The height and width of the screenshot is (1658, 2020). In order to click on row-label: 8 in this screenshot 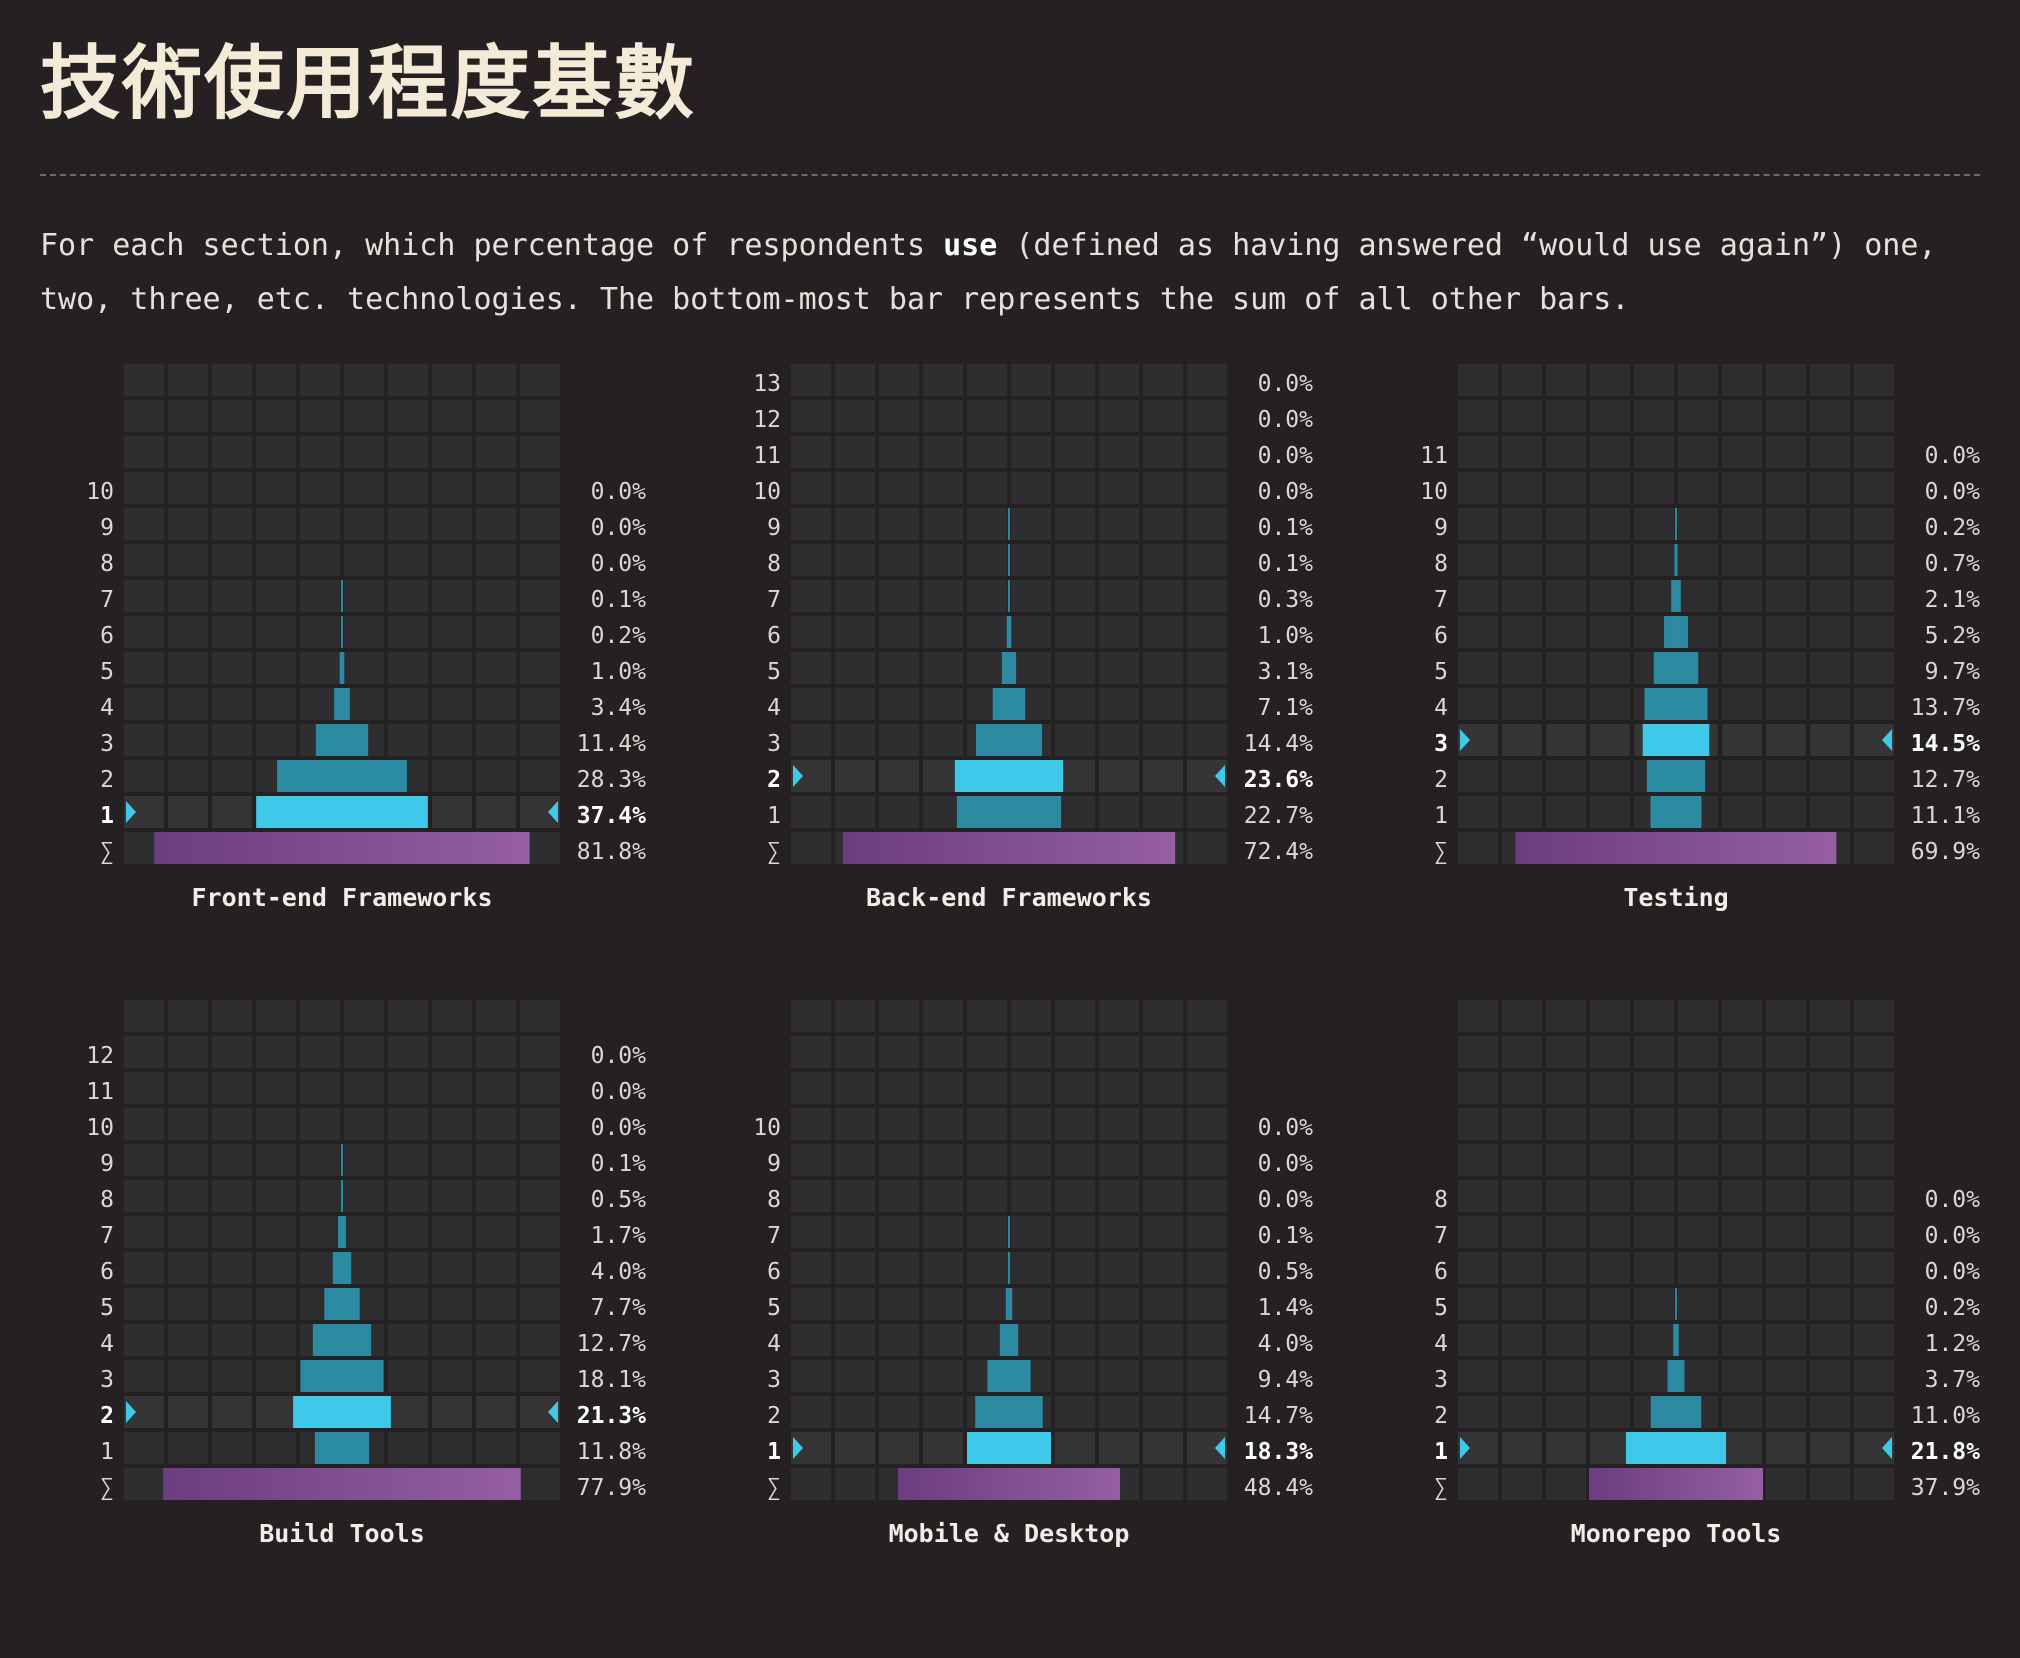, I will do `click(107, 1200)`.